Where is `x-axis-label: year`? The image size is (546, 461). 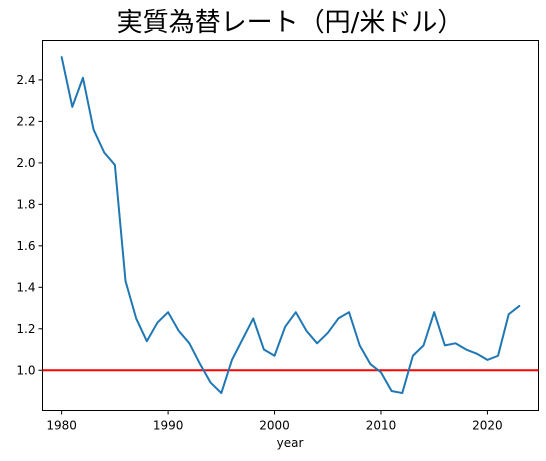
x-axis-label: year is located at coordinates (290, 443).